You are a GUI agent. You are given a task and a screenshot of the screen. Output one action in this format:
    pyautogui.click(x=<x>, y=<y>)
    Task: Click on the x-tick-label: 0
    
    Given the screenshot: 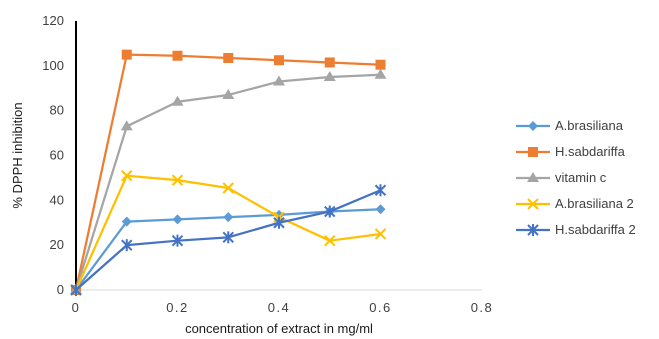 What is the action you would take?
    pyautogui.click(x=76, y=307)
    